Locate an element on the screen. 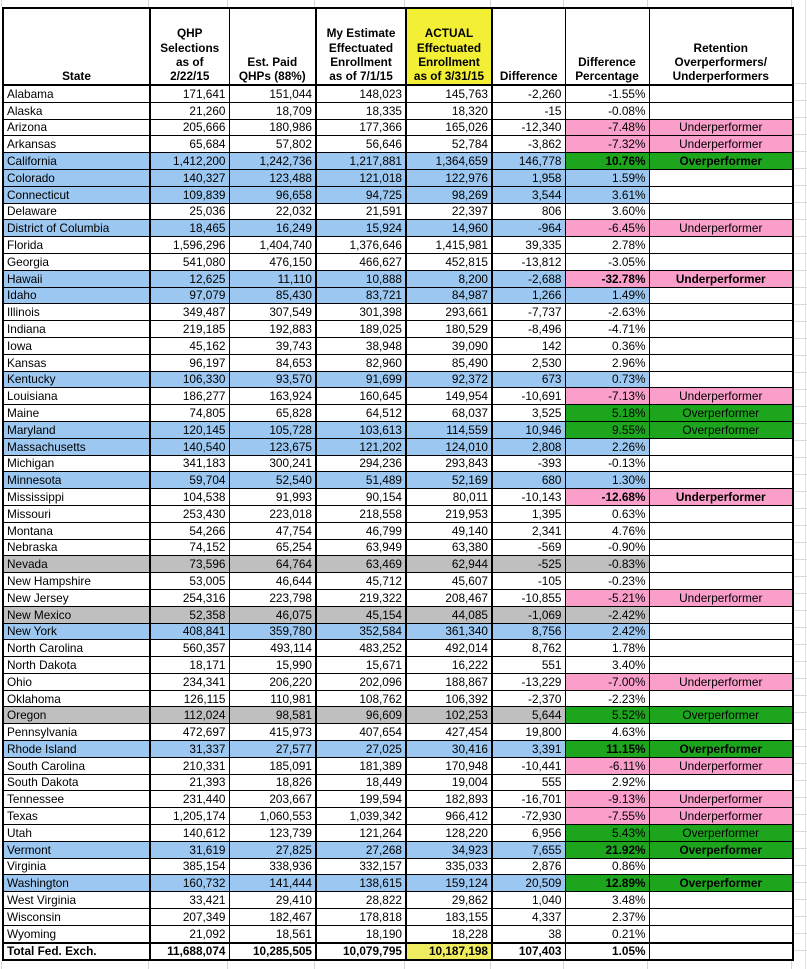 This screenshot has height=969, width=807. cell-qhp-selections: 74,152 is located at coordinates (189, 547).